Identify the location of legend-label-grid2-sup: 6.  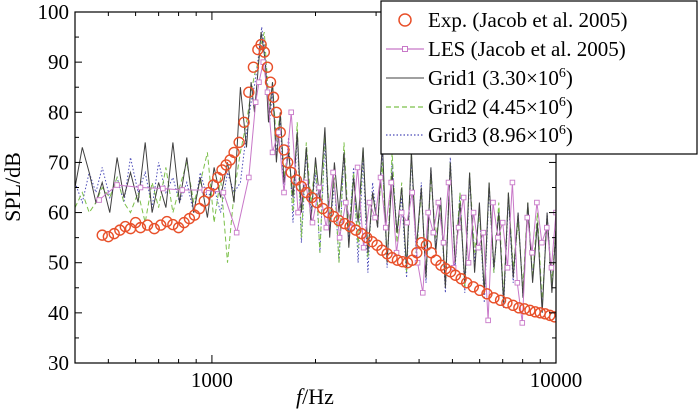
(562, 102).